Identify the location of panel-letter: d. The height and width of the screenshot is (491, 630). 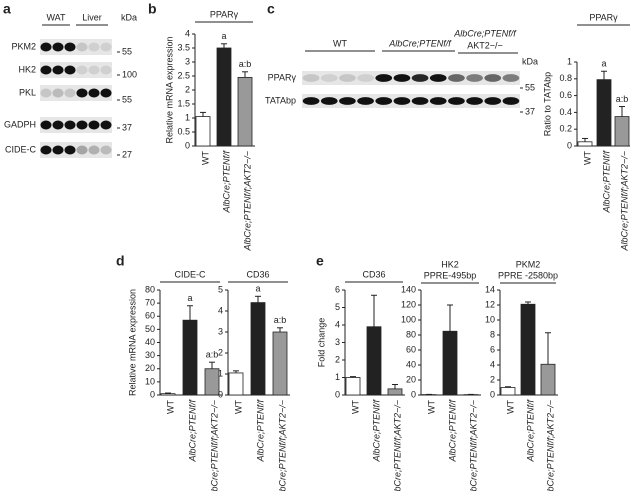
(120, 261).